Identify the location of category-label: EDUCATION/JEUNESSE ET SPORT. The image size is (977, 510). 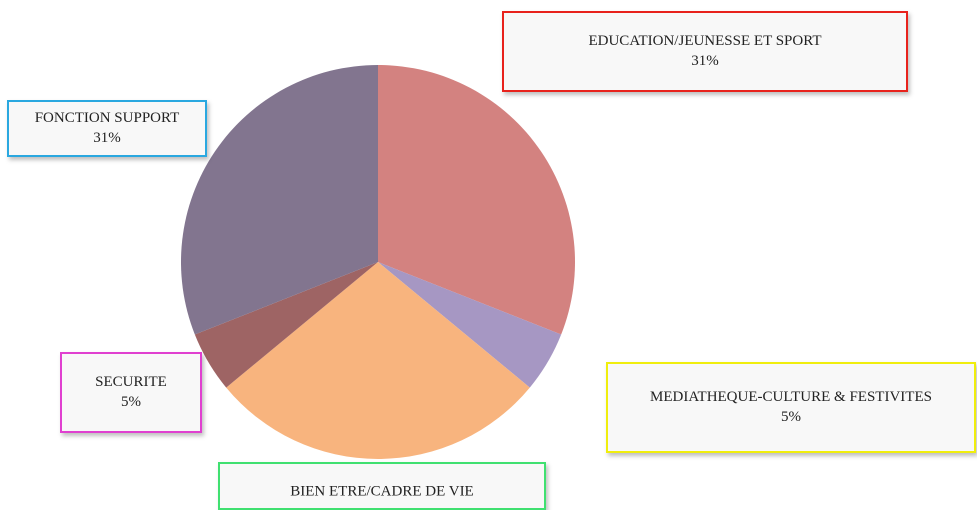
(704, 41).